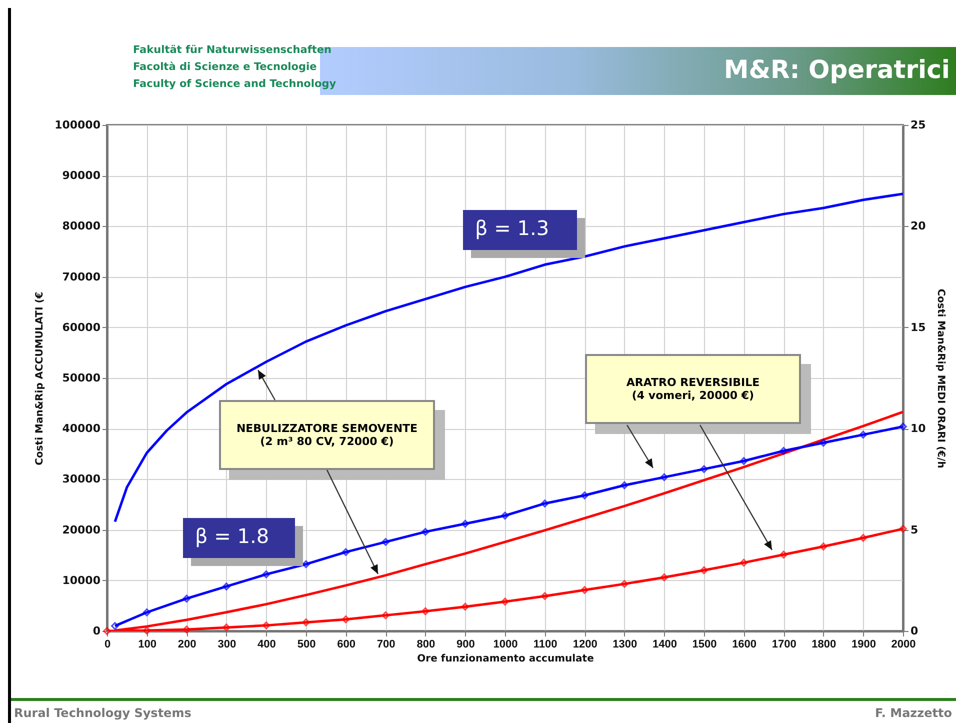 The width and height of the screenshot is (956, 723). I want to click on x-tick-label: 1900, so click(863, 644).